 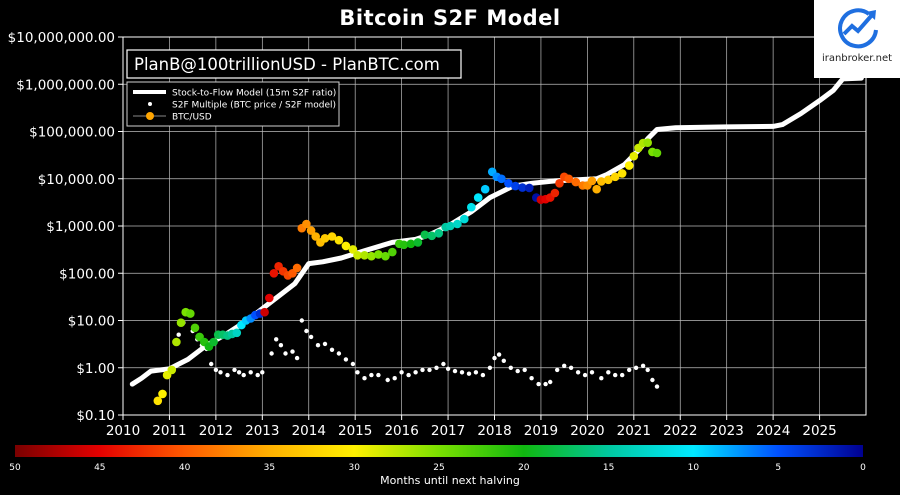 What do you see at coordinates (437, 459) in the screenshot?
I see `colorbar: 50 45 40 35 30 25 20 15 10 5 0` at bounding box center [437, 459].